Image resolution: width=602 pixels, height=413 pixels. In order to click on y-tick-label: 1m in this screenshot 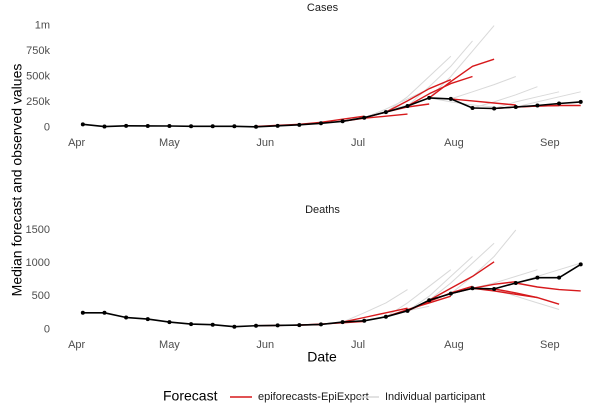, I will do `click(42, 26)`.